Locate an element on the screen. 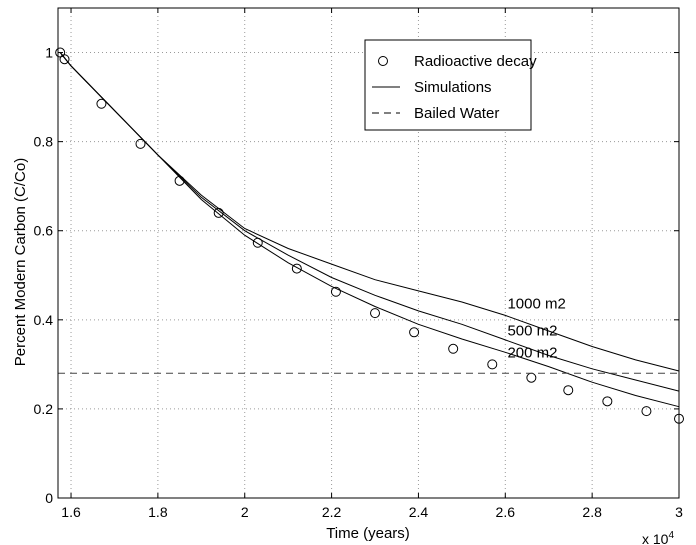  x-exponent-base: x 10 is located at coordinates (655, 538).